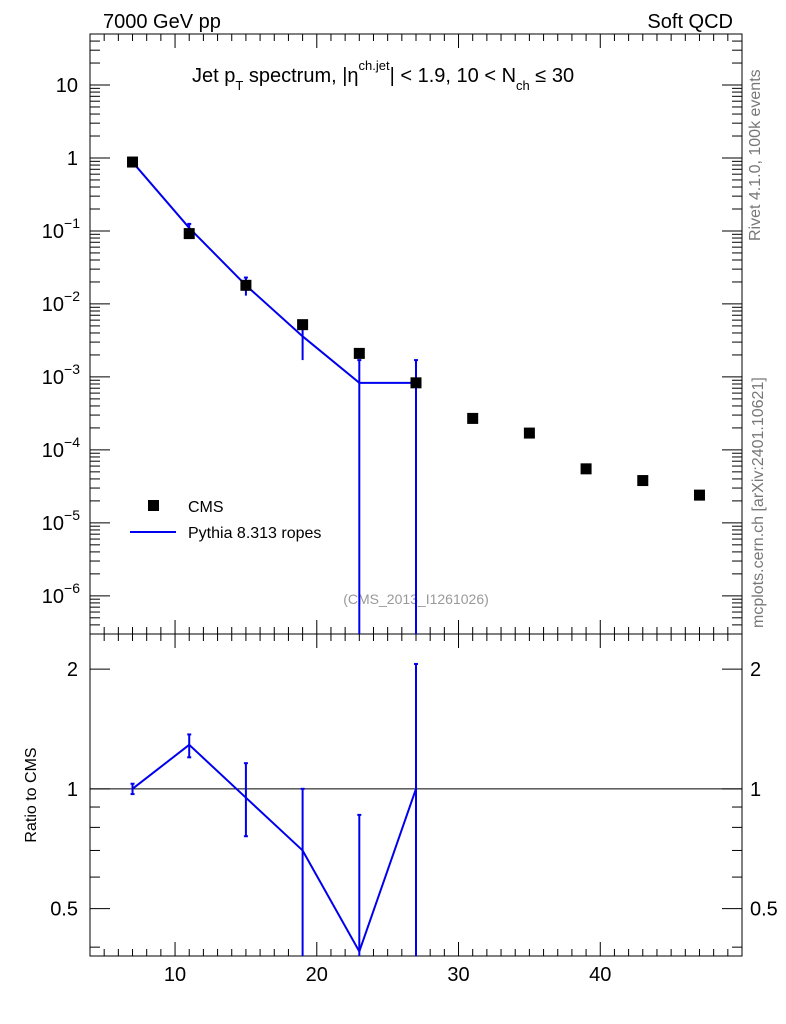  I want to click on header-left-label: 7000 GeV pp, so click(162, 22).